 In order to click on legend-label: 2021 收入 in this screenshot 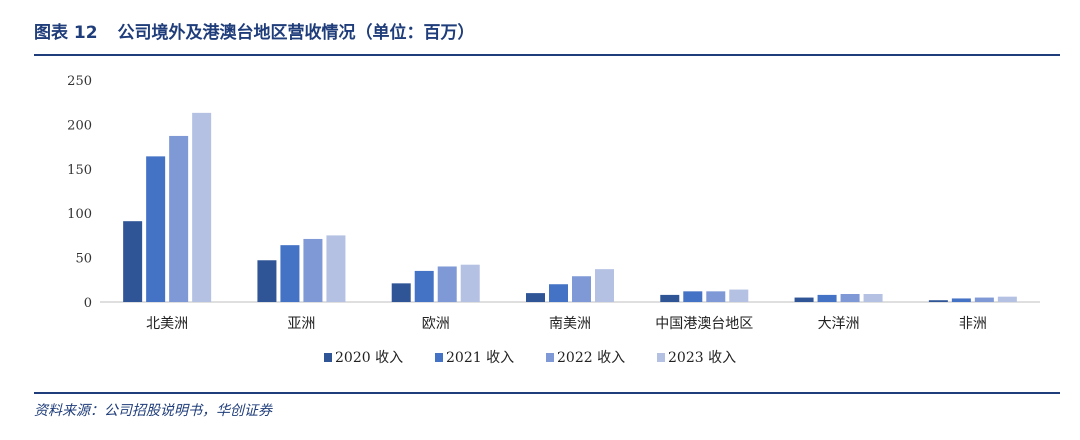, I will do `click(480, 358)`.